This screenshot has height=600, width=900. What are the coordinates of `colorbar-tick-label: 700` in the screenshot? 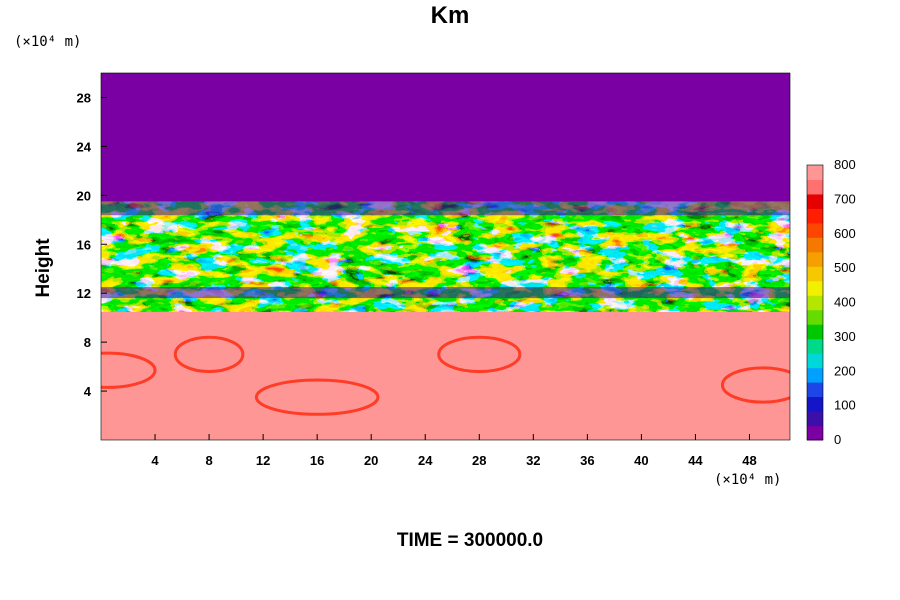 It's located at (845, 198).